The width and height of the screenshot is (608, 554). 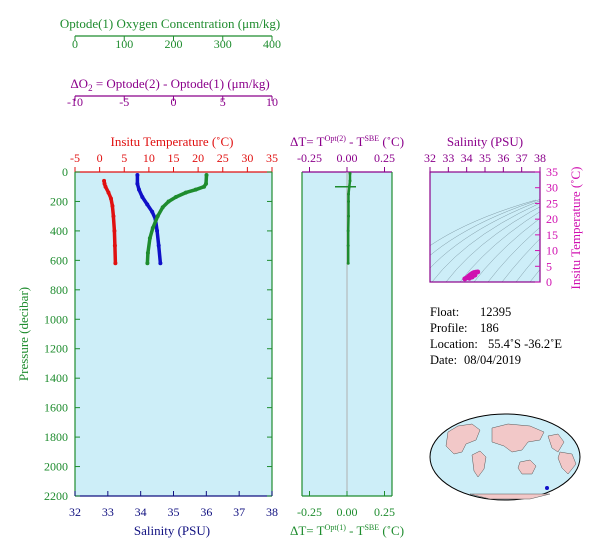 I want to click on temperature-tick-label: 15, so click(x=174, y=158).